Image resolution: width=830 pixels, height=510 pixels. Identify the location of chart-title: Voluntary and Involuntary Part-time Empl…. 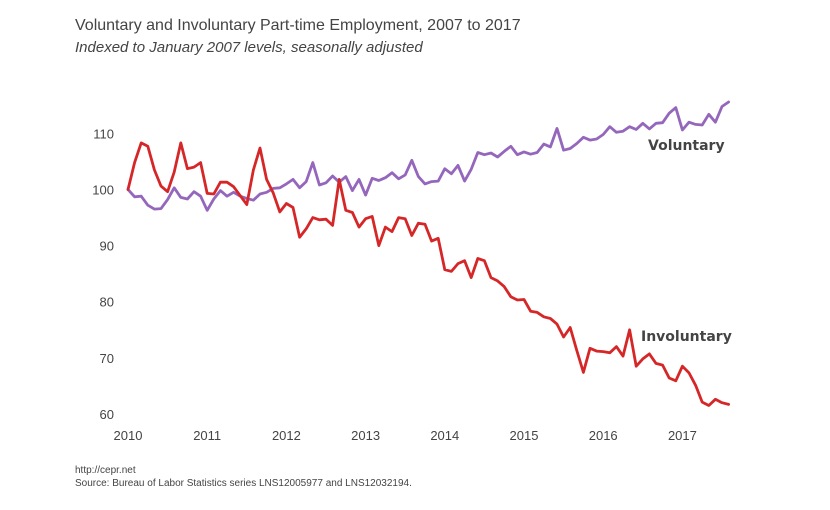
(298, 25).